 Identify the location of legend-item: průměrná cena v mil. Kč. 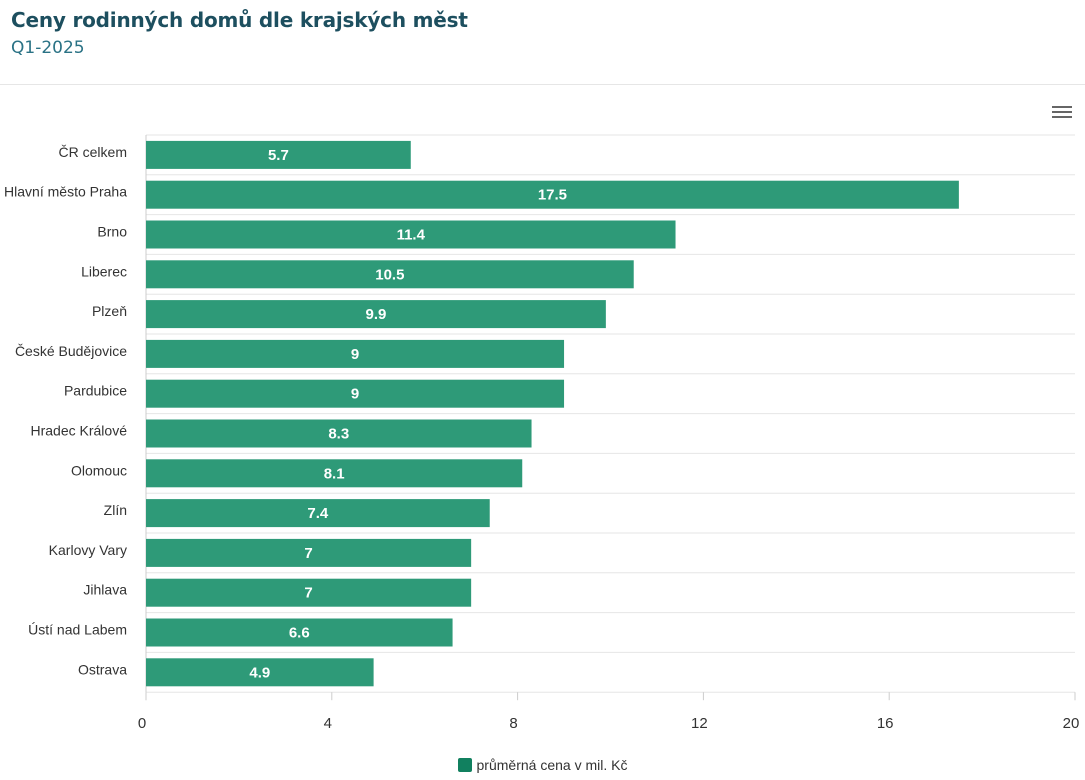
(542, 765).